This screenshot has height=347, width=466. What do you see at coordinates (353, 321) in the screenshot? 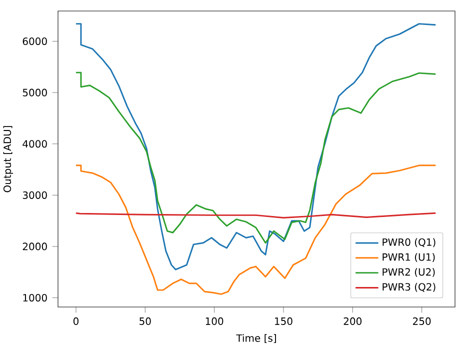
I see `x-tick-label: 200` at bounding box center [353, 321].